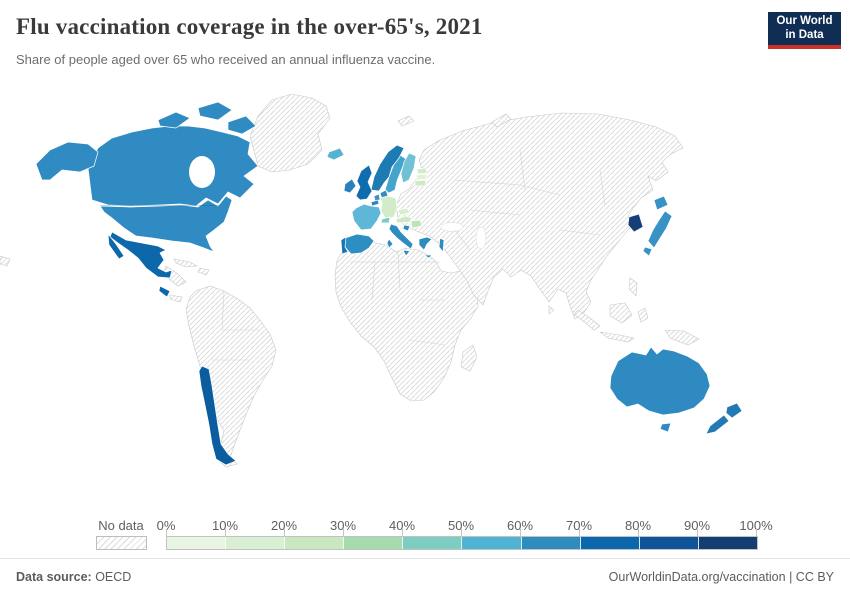 Image resolution: width=850 pixels, height=600 pixels. What do you see at coordinates (387, 168) in the screenshot?
I see `region-norway` at bounding box center [387, 168].